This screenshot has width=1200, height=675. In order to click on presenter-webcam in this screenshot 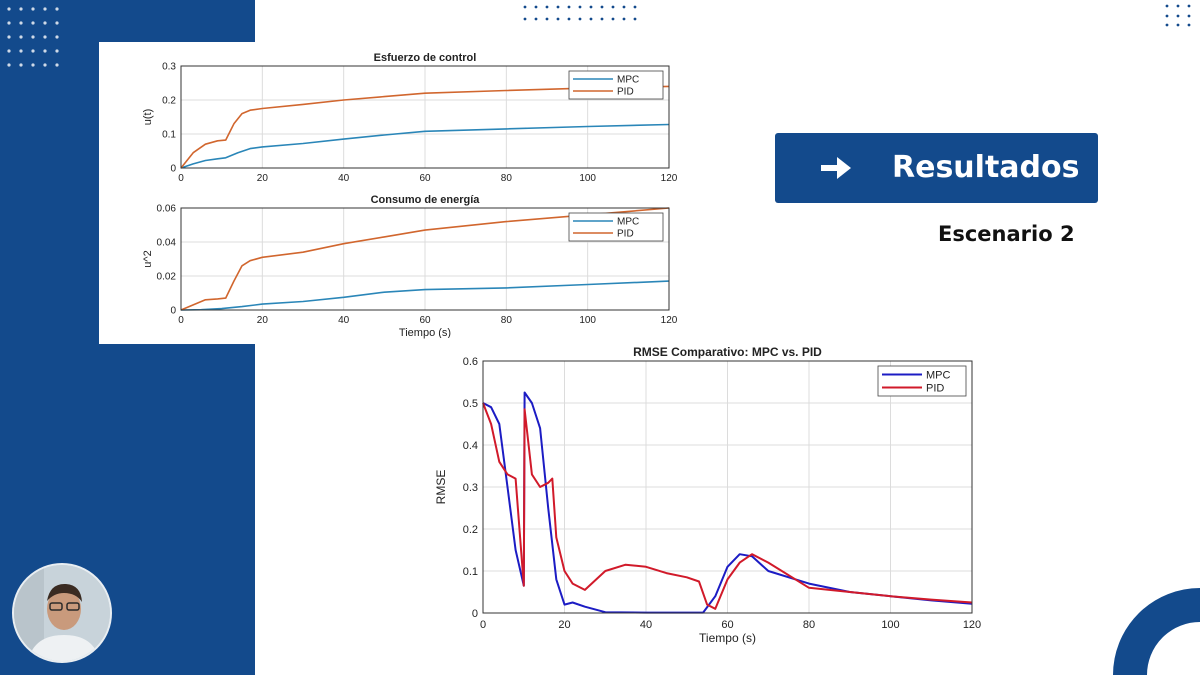, I will do `click(62, 613)`.